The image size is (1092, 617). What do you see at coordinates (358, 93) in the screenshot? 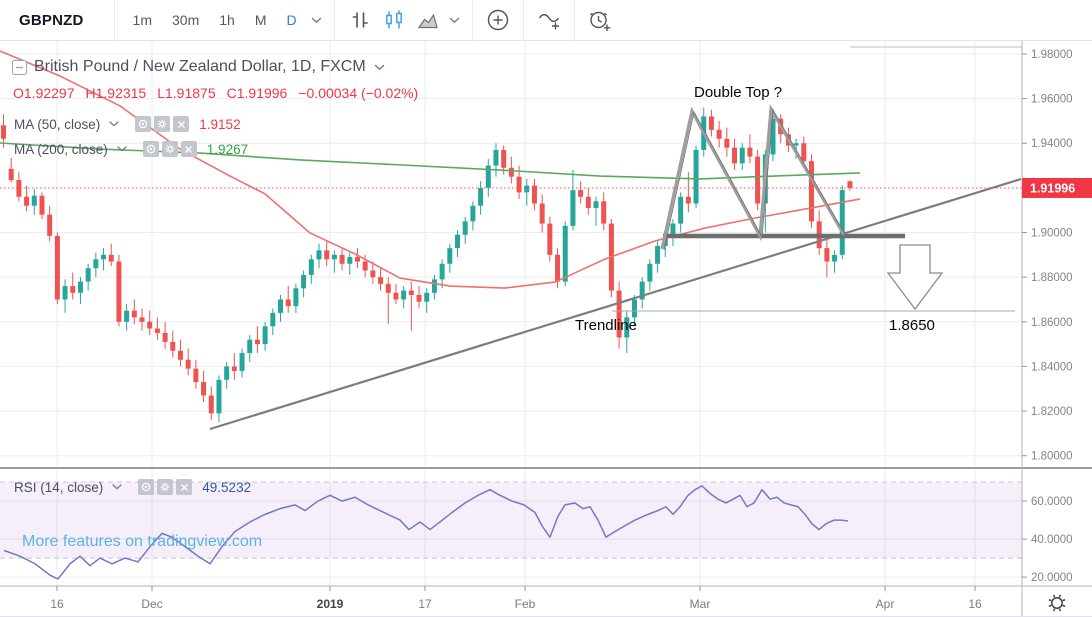
I see `change-value: −0.00034 (−0.02%)` at bounding box center [358, 93].